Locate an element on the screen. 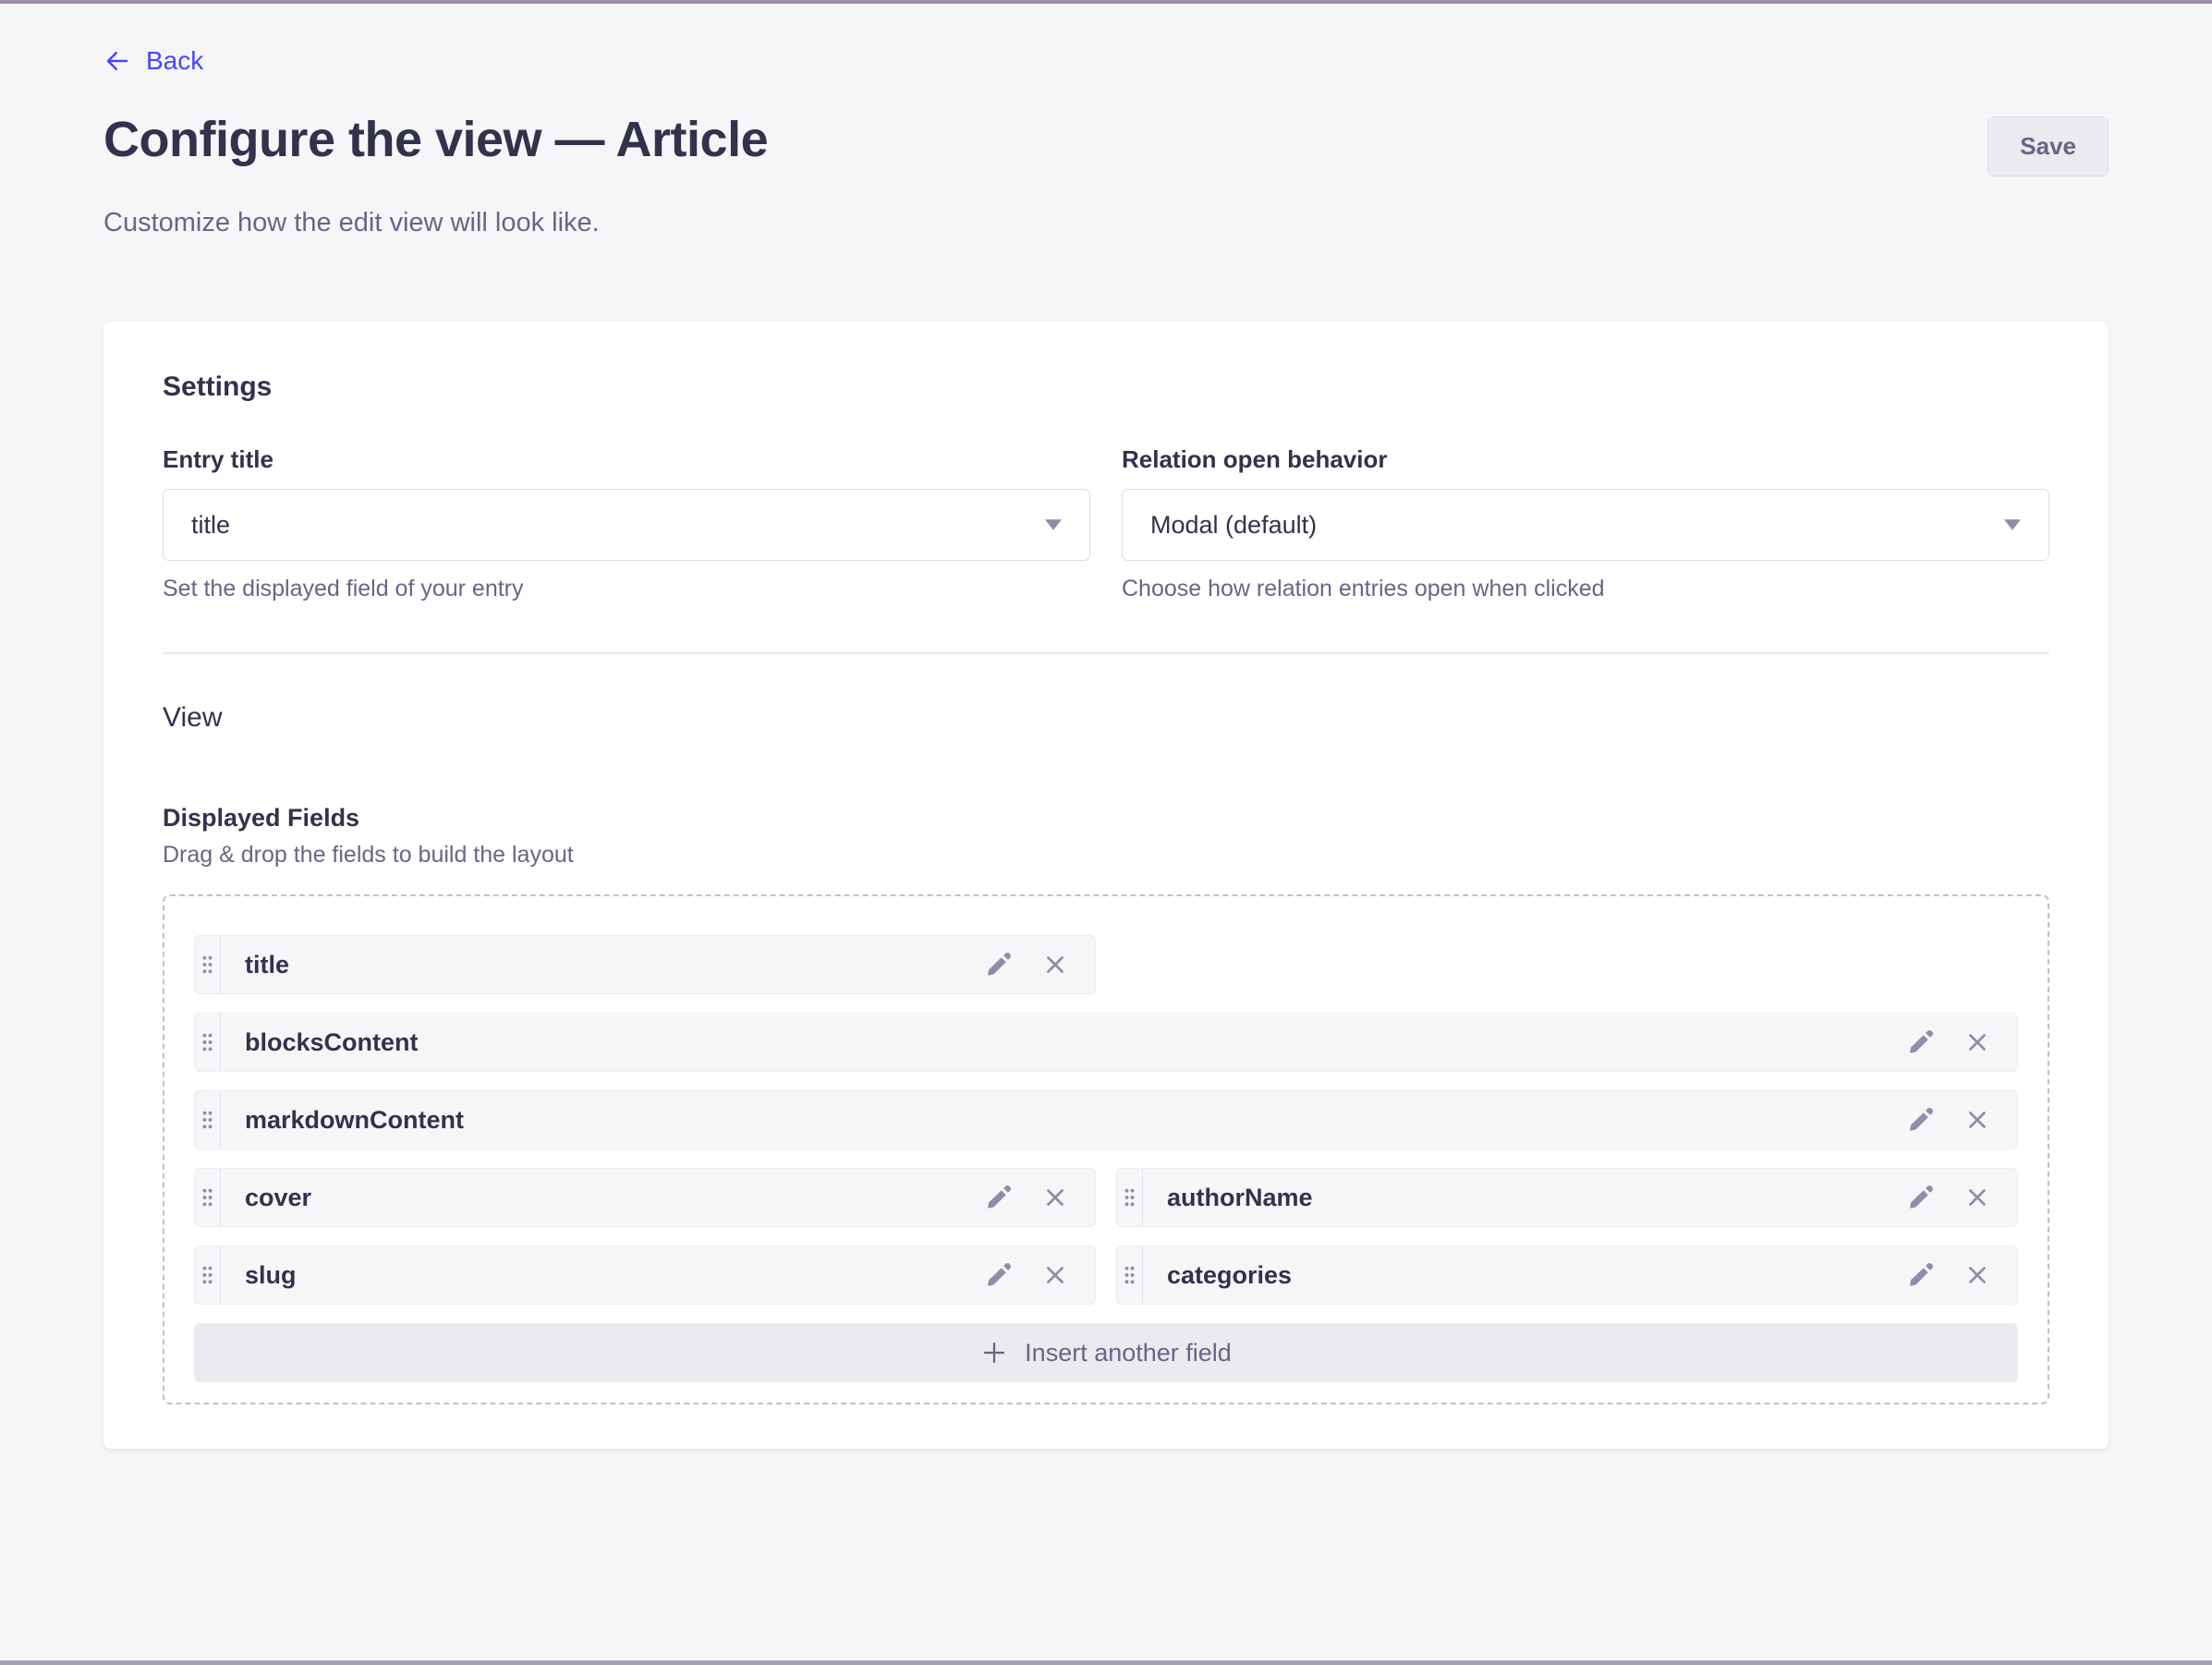  field-row: markdownContent is located at coordinates (1106, 1119).